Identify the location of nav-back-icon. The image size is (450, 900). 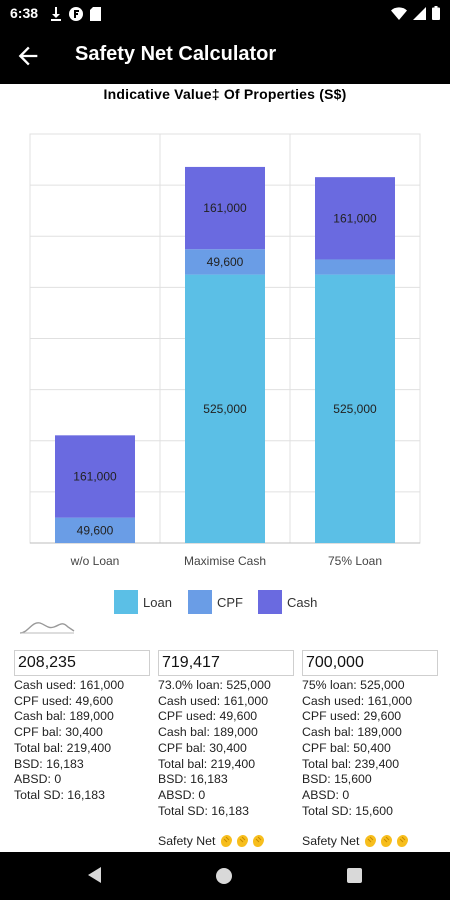
(94, 875).